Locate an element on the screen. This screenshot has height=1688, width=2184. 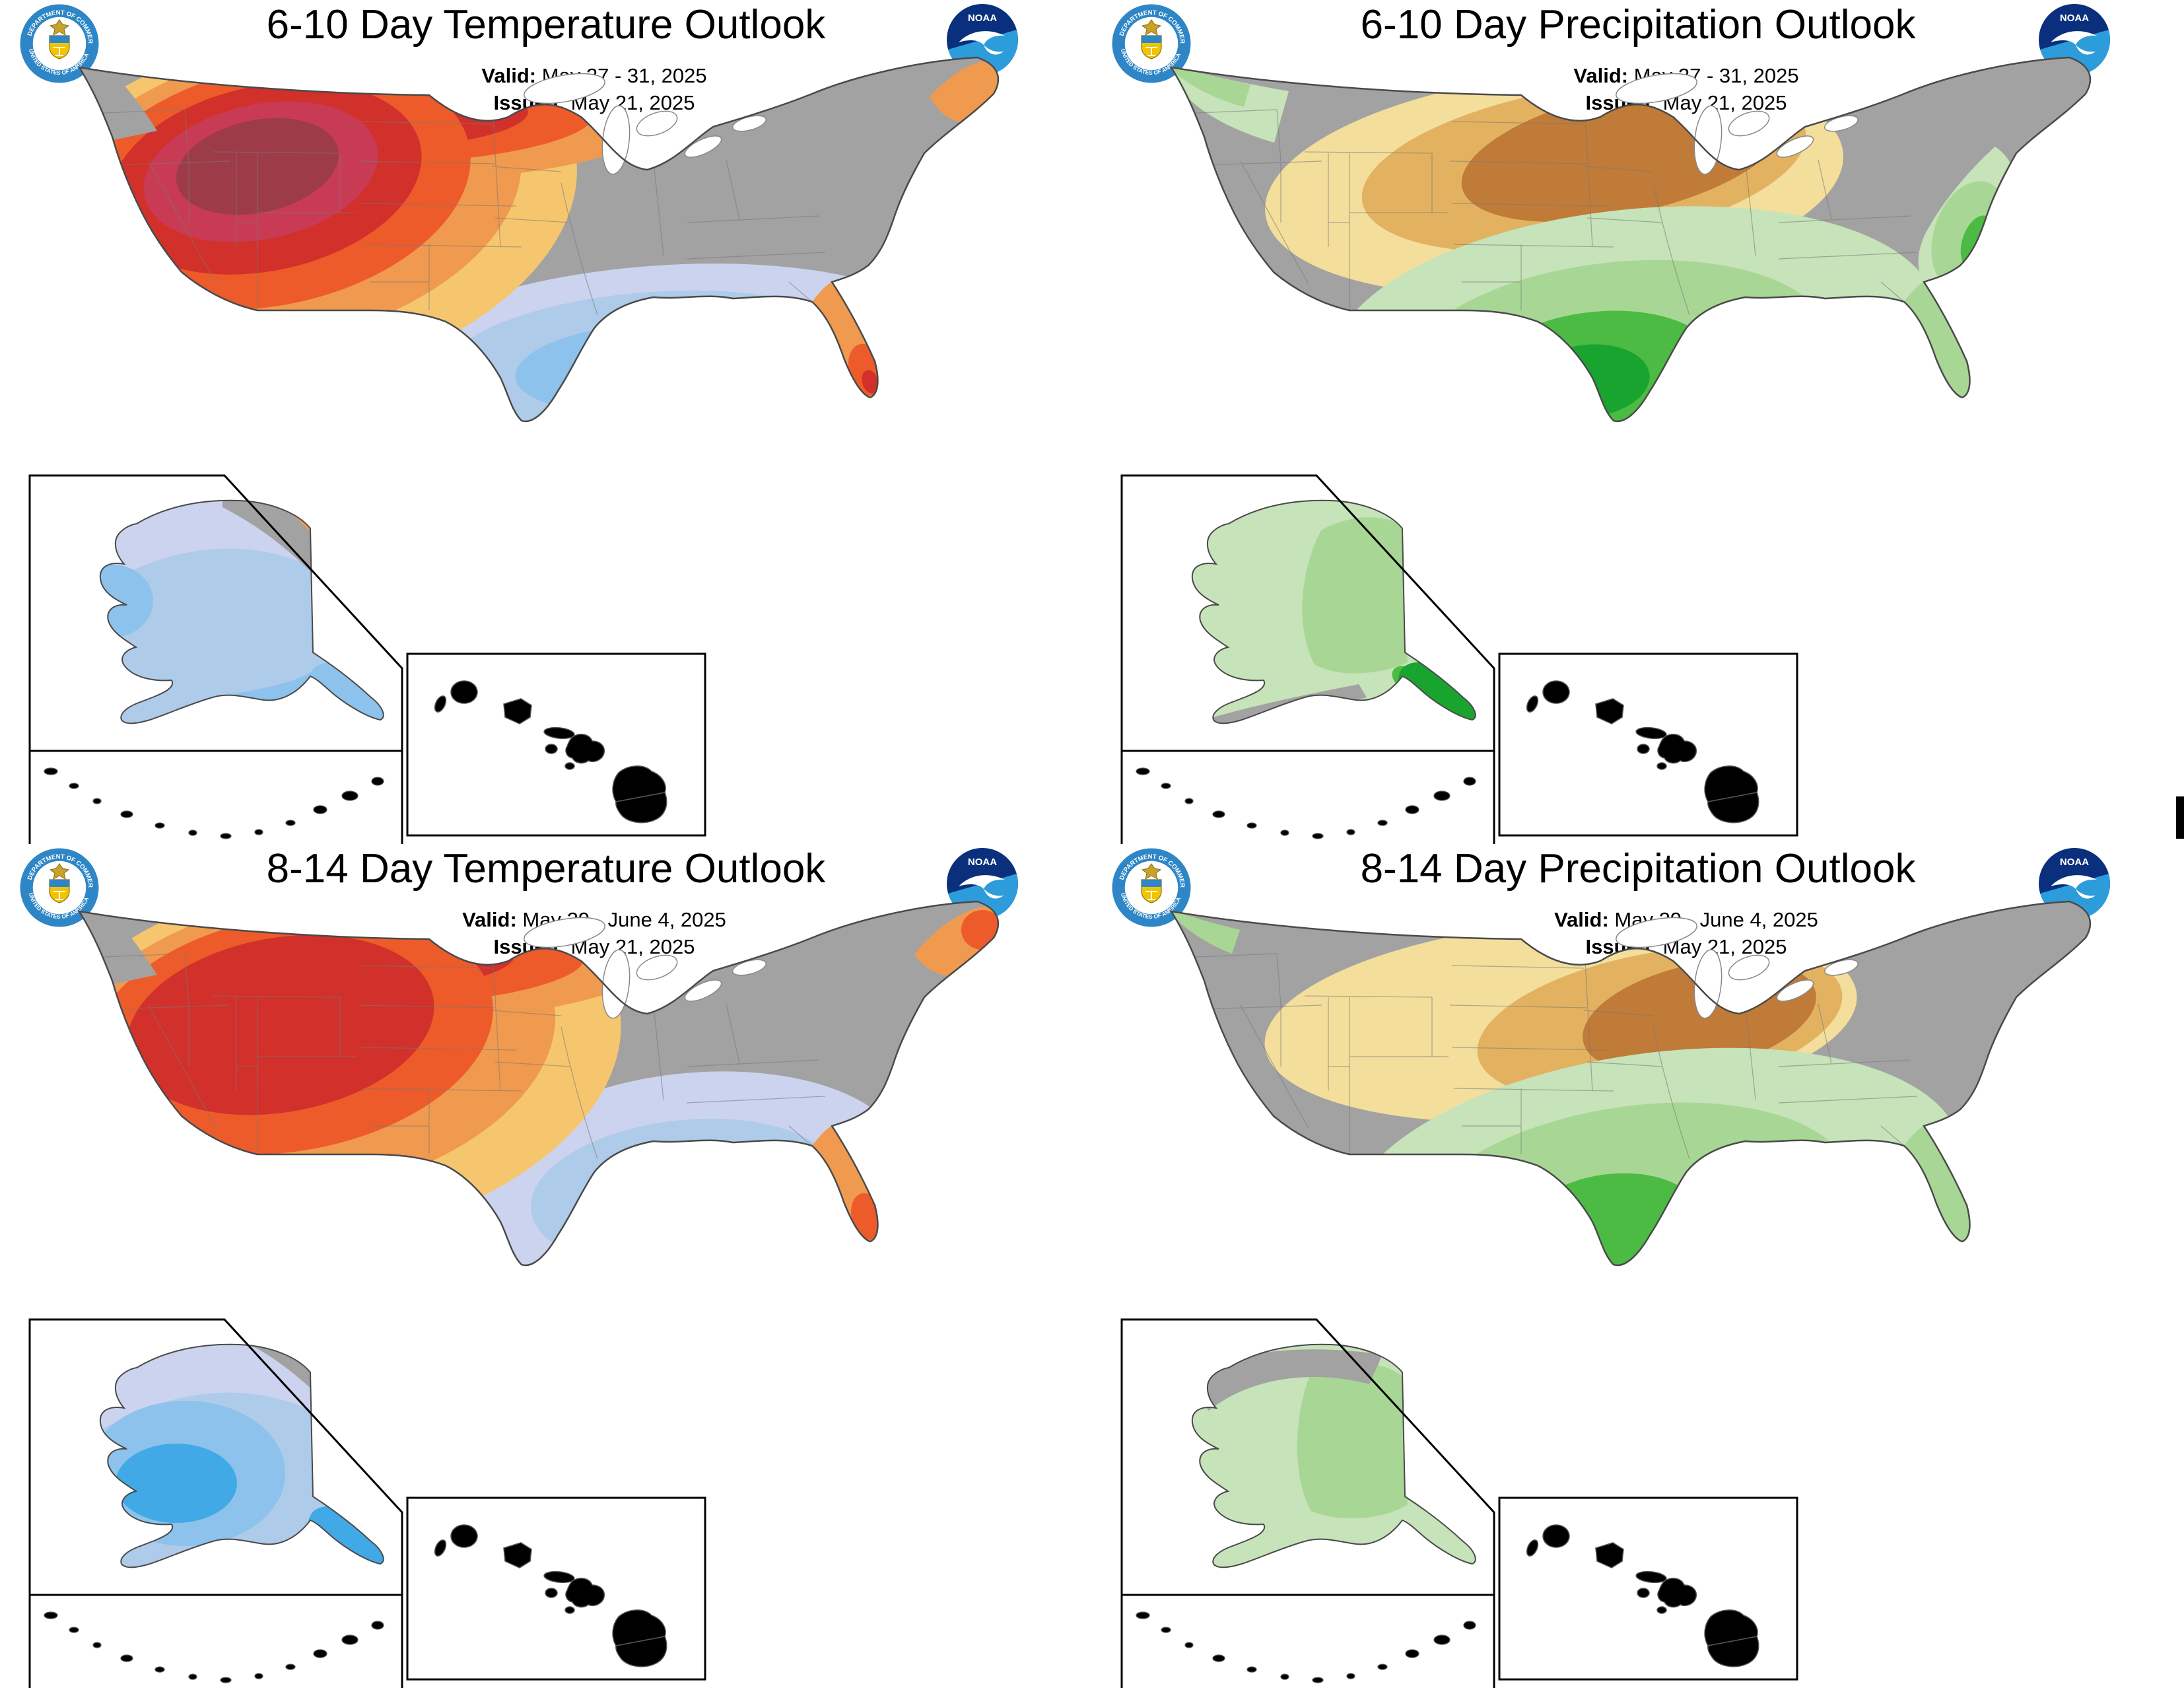
page-title: 8-14 Day Temperature Outlook is located at coordinates (546, 869).